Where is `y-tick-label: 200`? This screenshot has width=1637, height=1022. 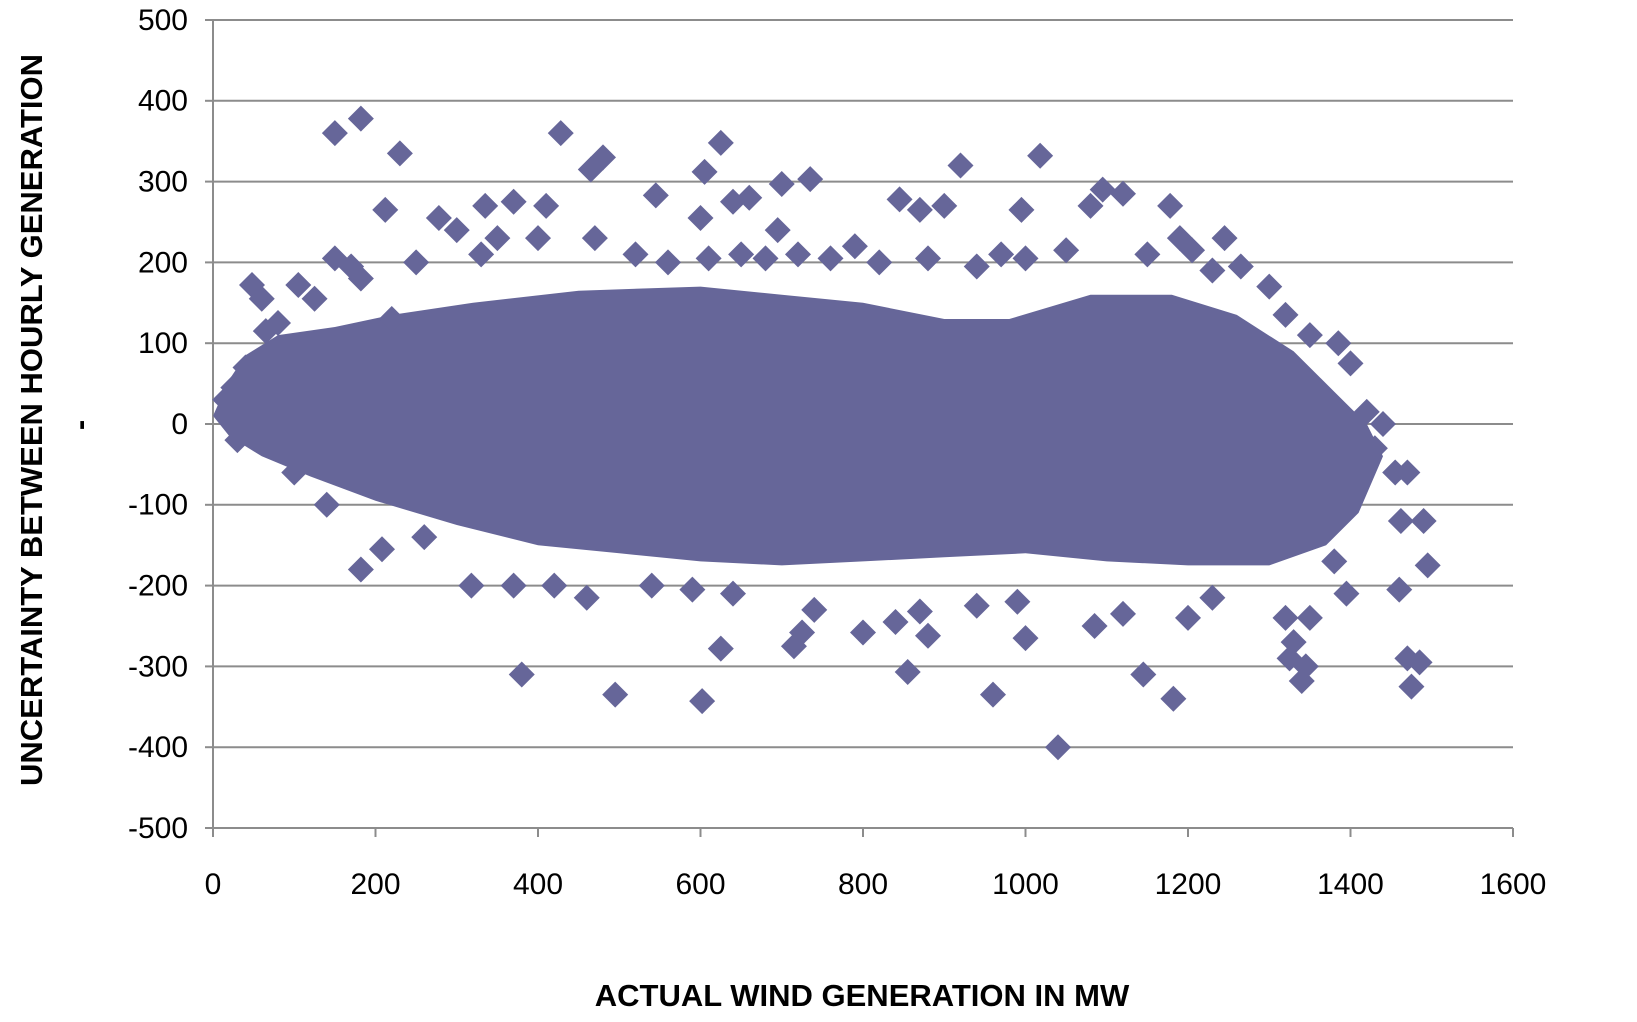 y-tick-label: 200 is located at coordinates (163, 262).